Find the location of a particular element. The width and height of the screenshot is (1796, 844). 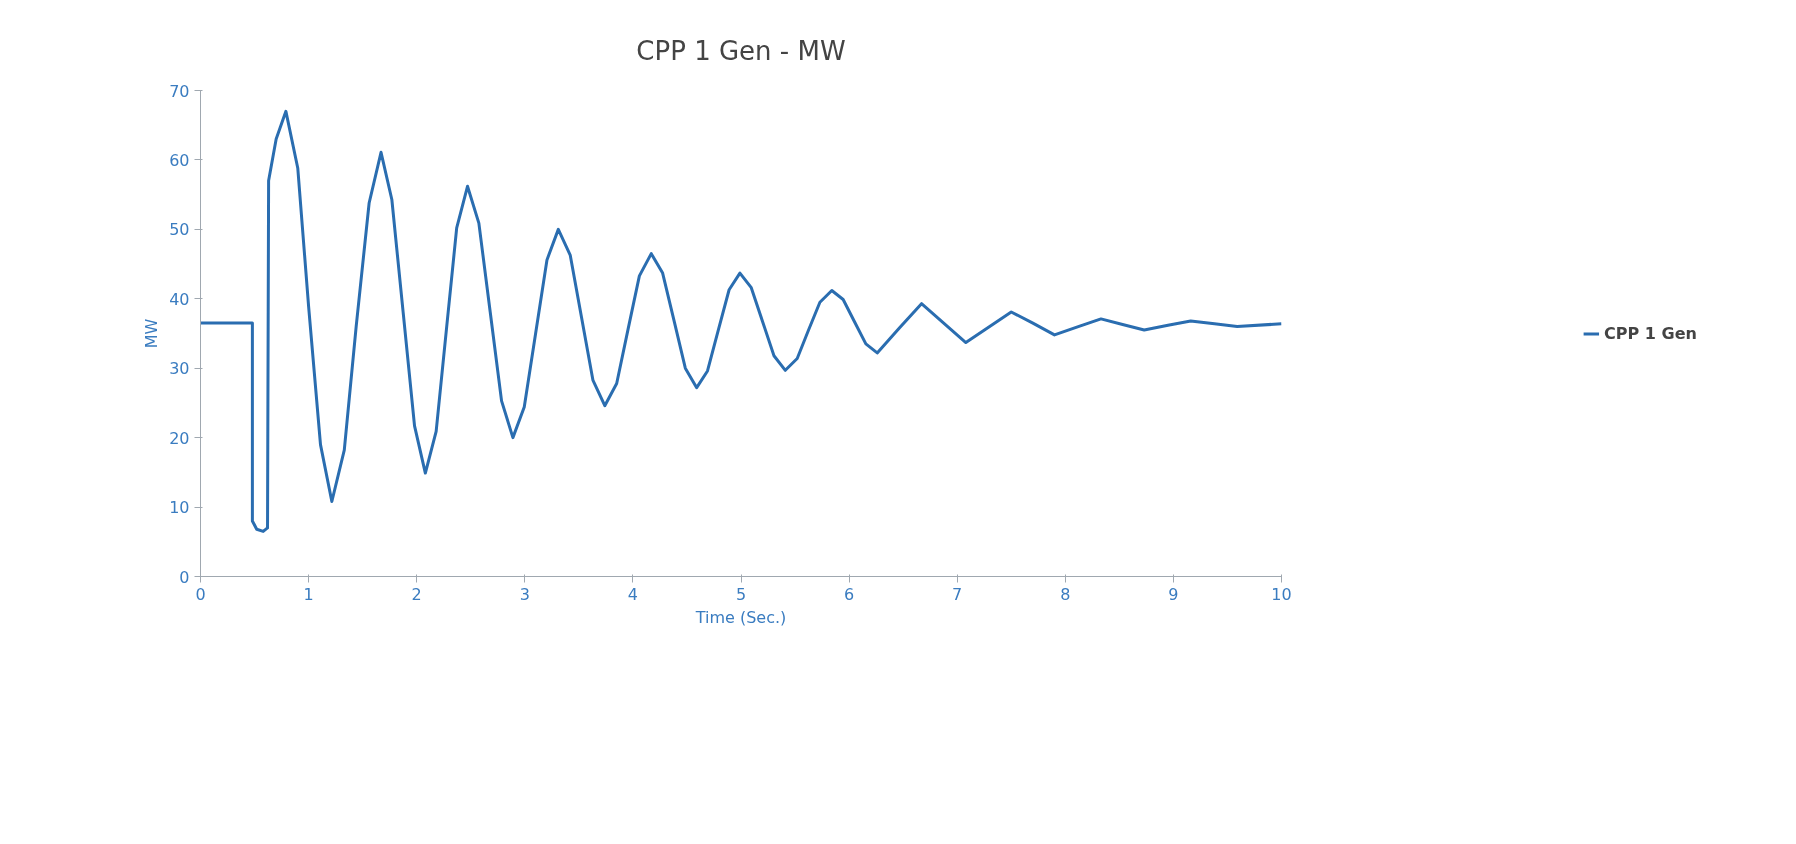

y-axis-title: MW is located at coordinates (152, 333).